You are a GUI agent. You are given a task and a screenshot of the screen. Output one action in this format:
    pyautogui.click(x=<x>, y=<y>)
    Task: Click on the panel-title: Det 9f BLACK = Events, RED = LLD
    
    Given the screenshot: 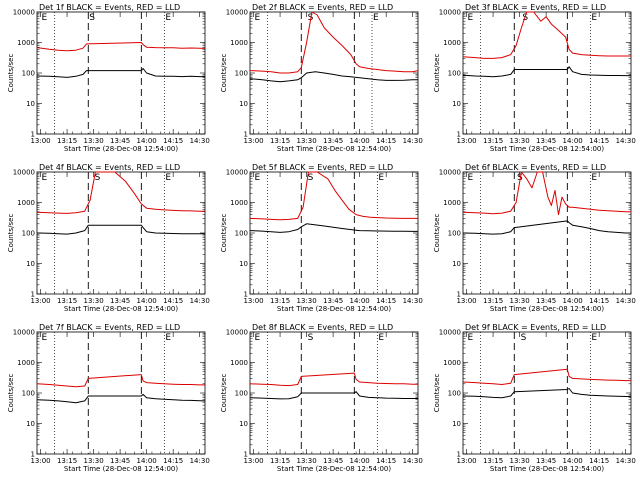 What is the action you would take?
    pyautogui.click(x=535, y=327)
    